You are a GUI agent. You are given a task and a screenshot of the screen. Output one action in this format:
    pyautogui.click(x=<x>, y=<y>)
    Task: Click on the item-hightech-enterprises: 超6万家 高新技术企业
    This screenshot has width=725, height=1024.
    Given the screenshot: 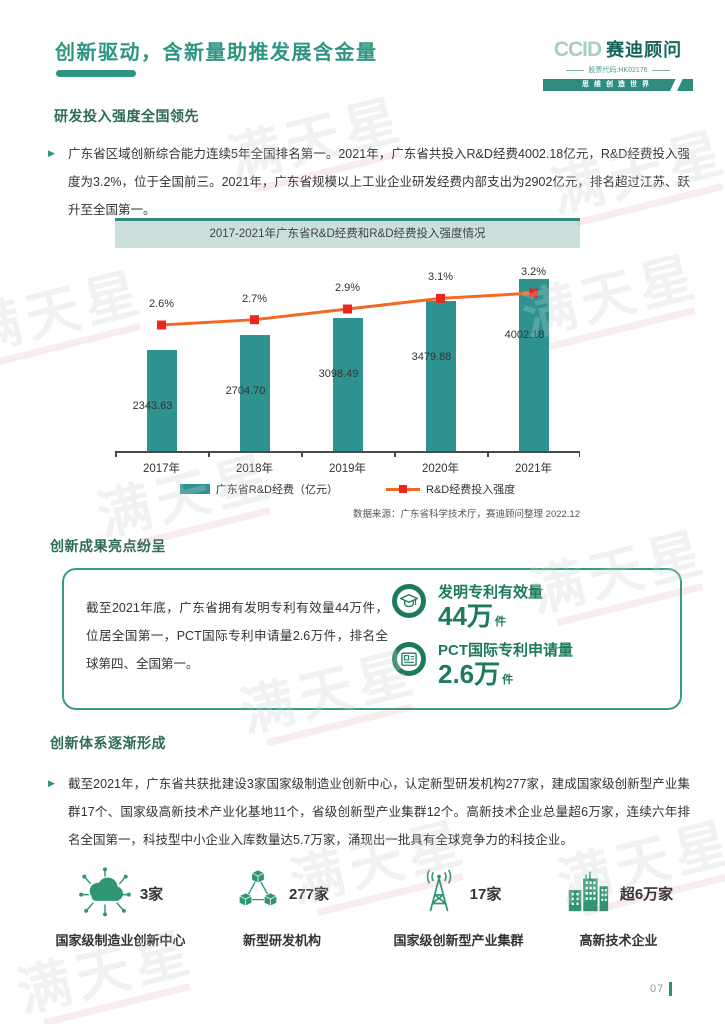 What is the action you would take?
    pyautogui.click(x=618, y=905)
    